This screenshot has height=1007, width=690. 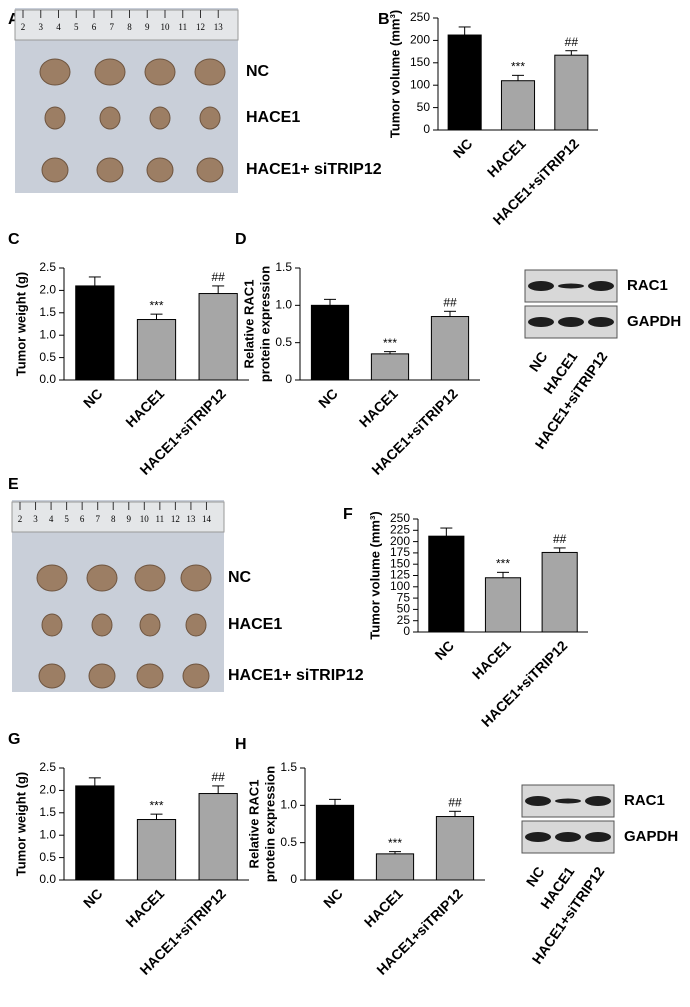 What do you see at coordinates (400, 529) in the screenshot?
I see `y-tick-label: 225` at bounding box center [400, 529].